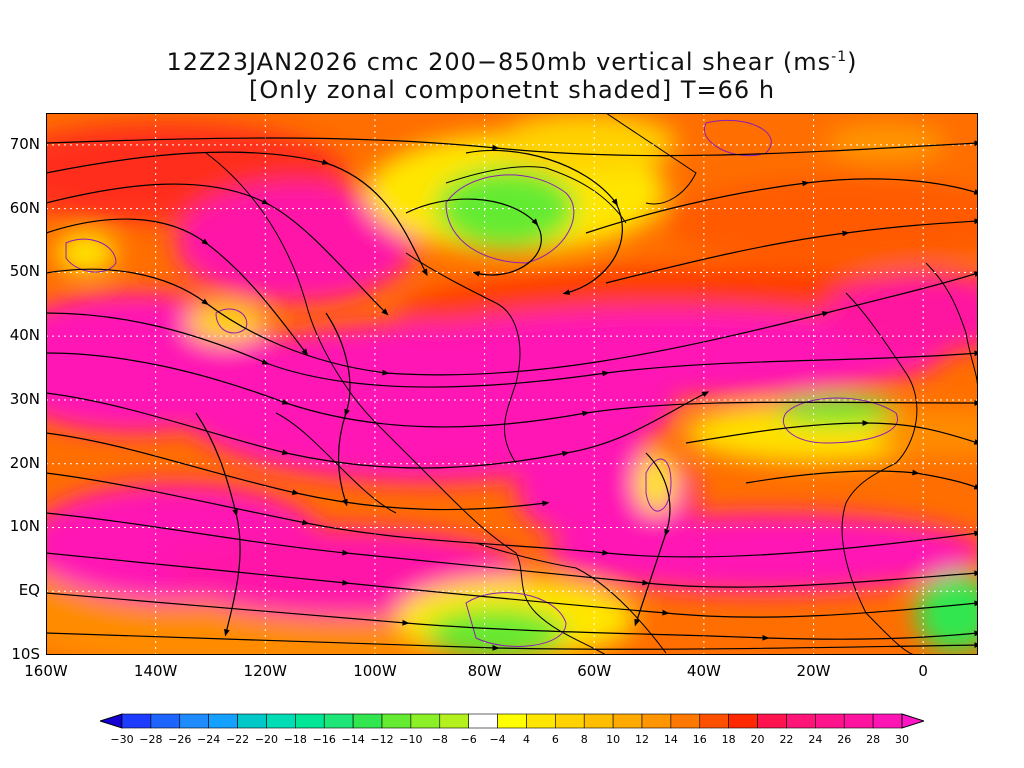 This screenshot has height=768, width=1024. Describe the element at coordinates (25, 654) in the screenshot. I see `lat-label: 10S` at that location.